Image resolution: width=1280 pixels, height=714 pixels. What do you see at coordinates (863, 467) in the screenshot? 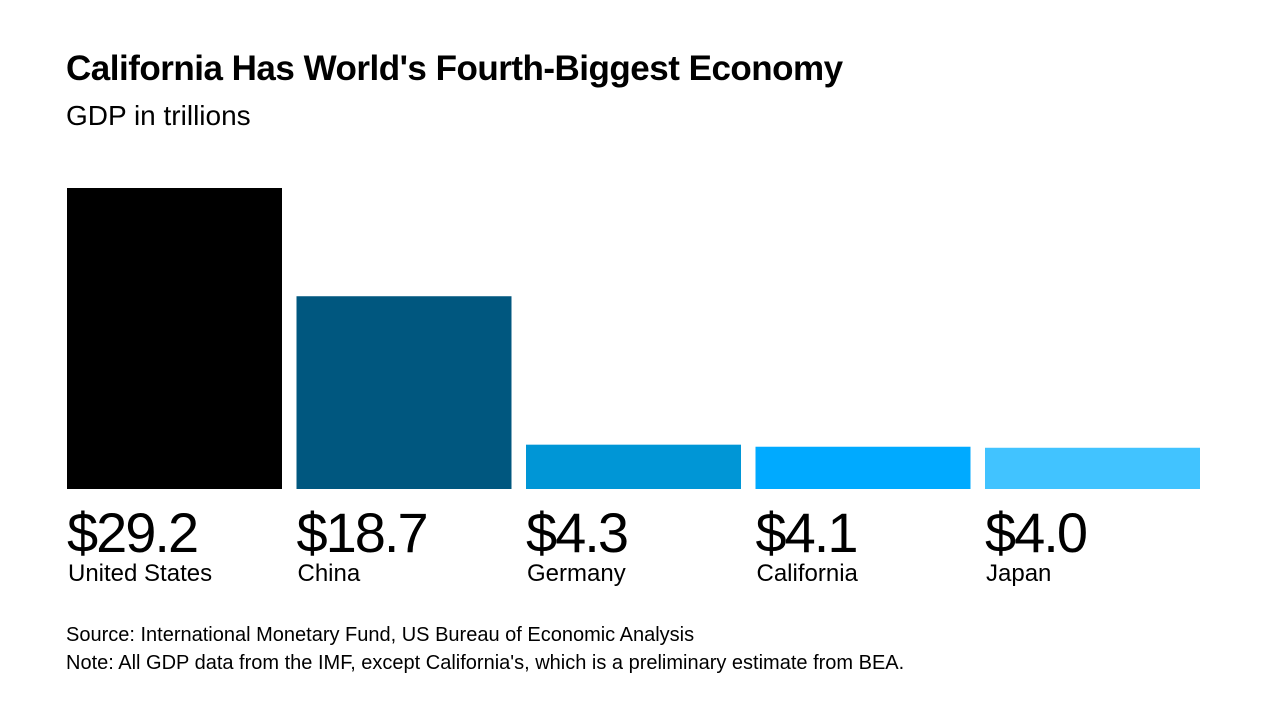
I see `bar-california` at bounding box center [863, 467].